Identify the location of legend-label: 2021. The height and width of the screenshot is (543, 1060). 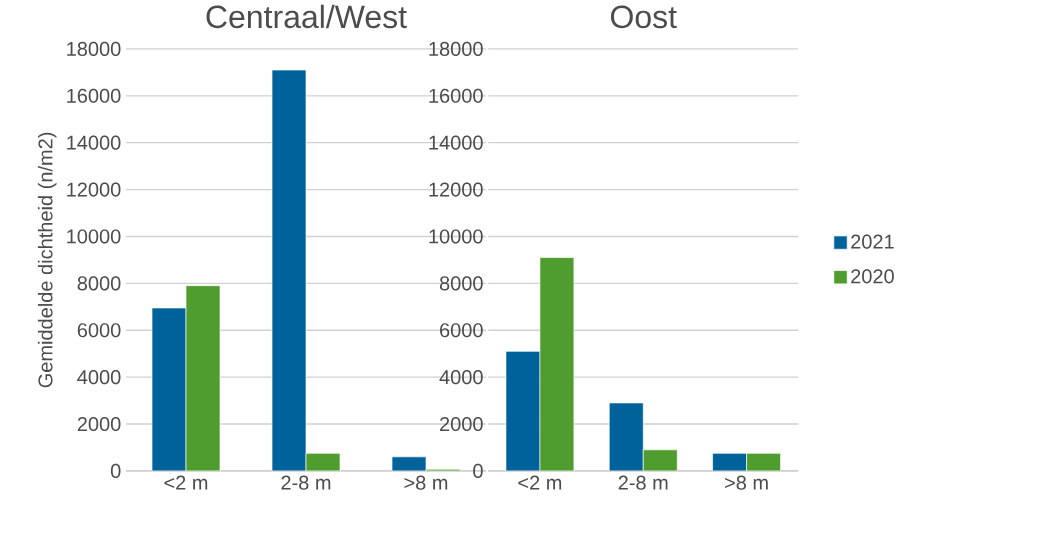
(872, 241).